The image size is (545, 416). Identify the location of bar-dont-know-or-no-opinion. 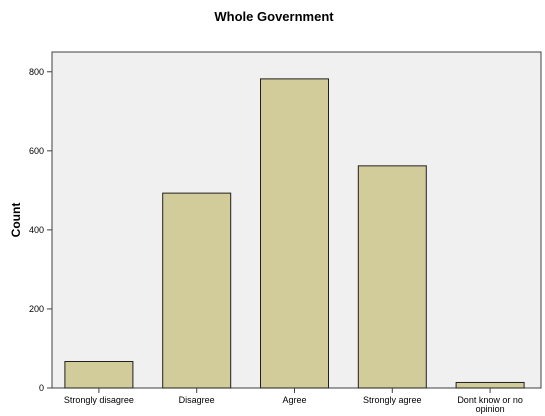
(490, 385).